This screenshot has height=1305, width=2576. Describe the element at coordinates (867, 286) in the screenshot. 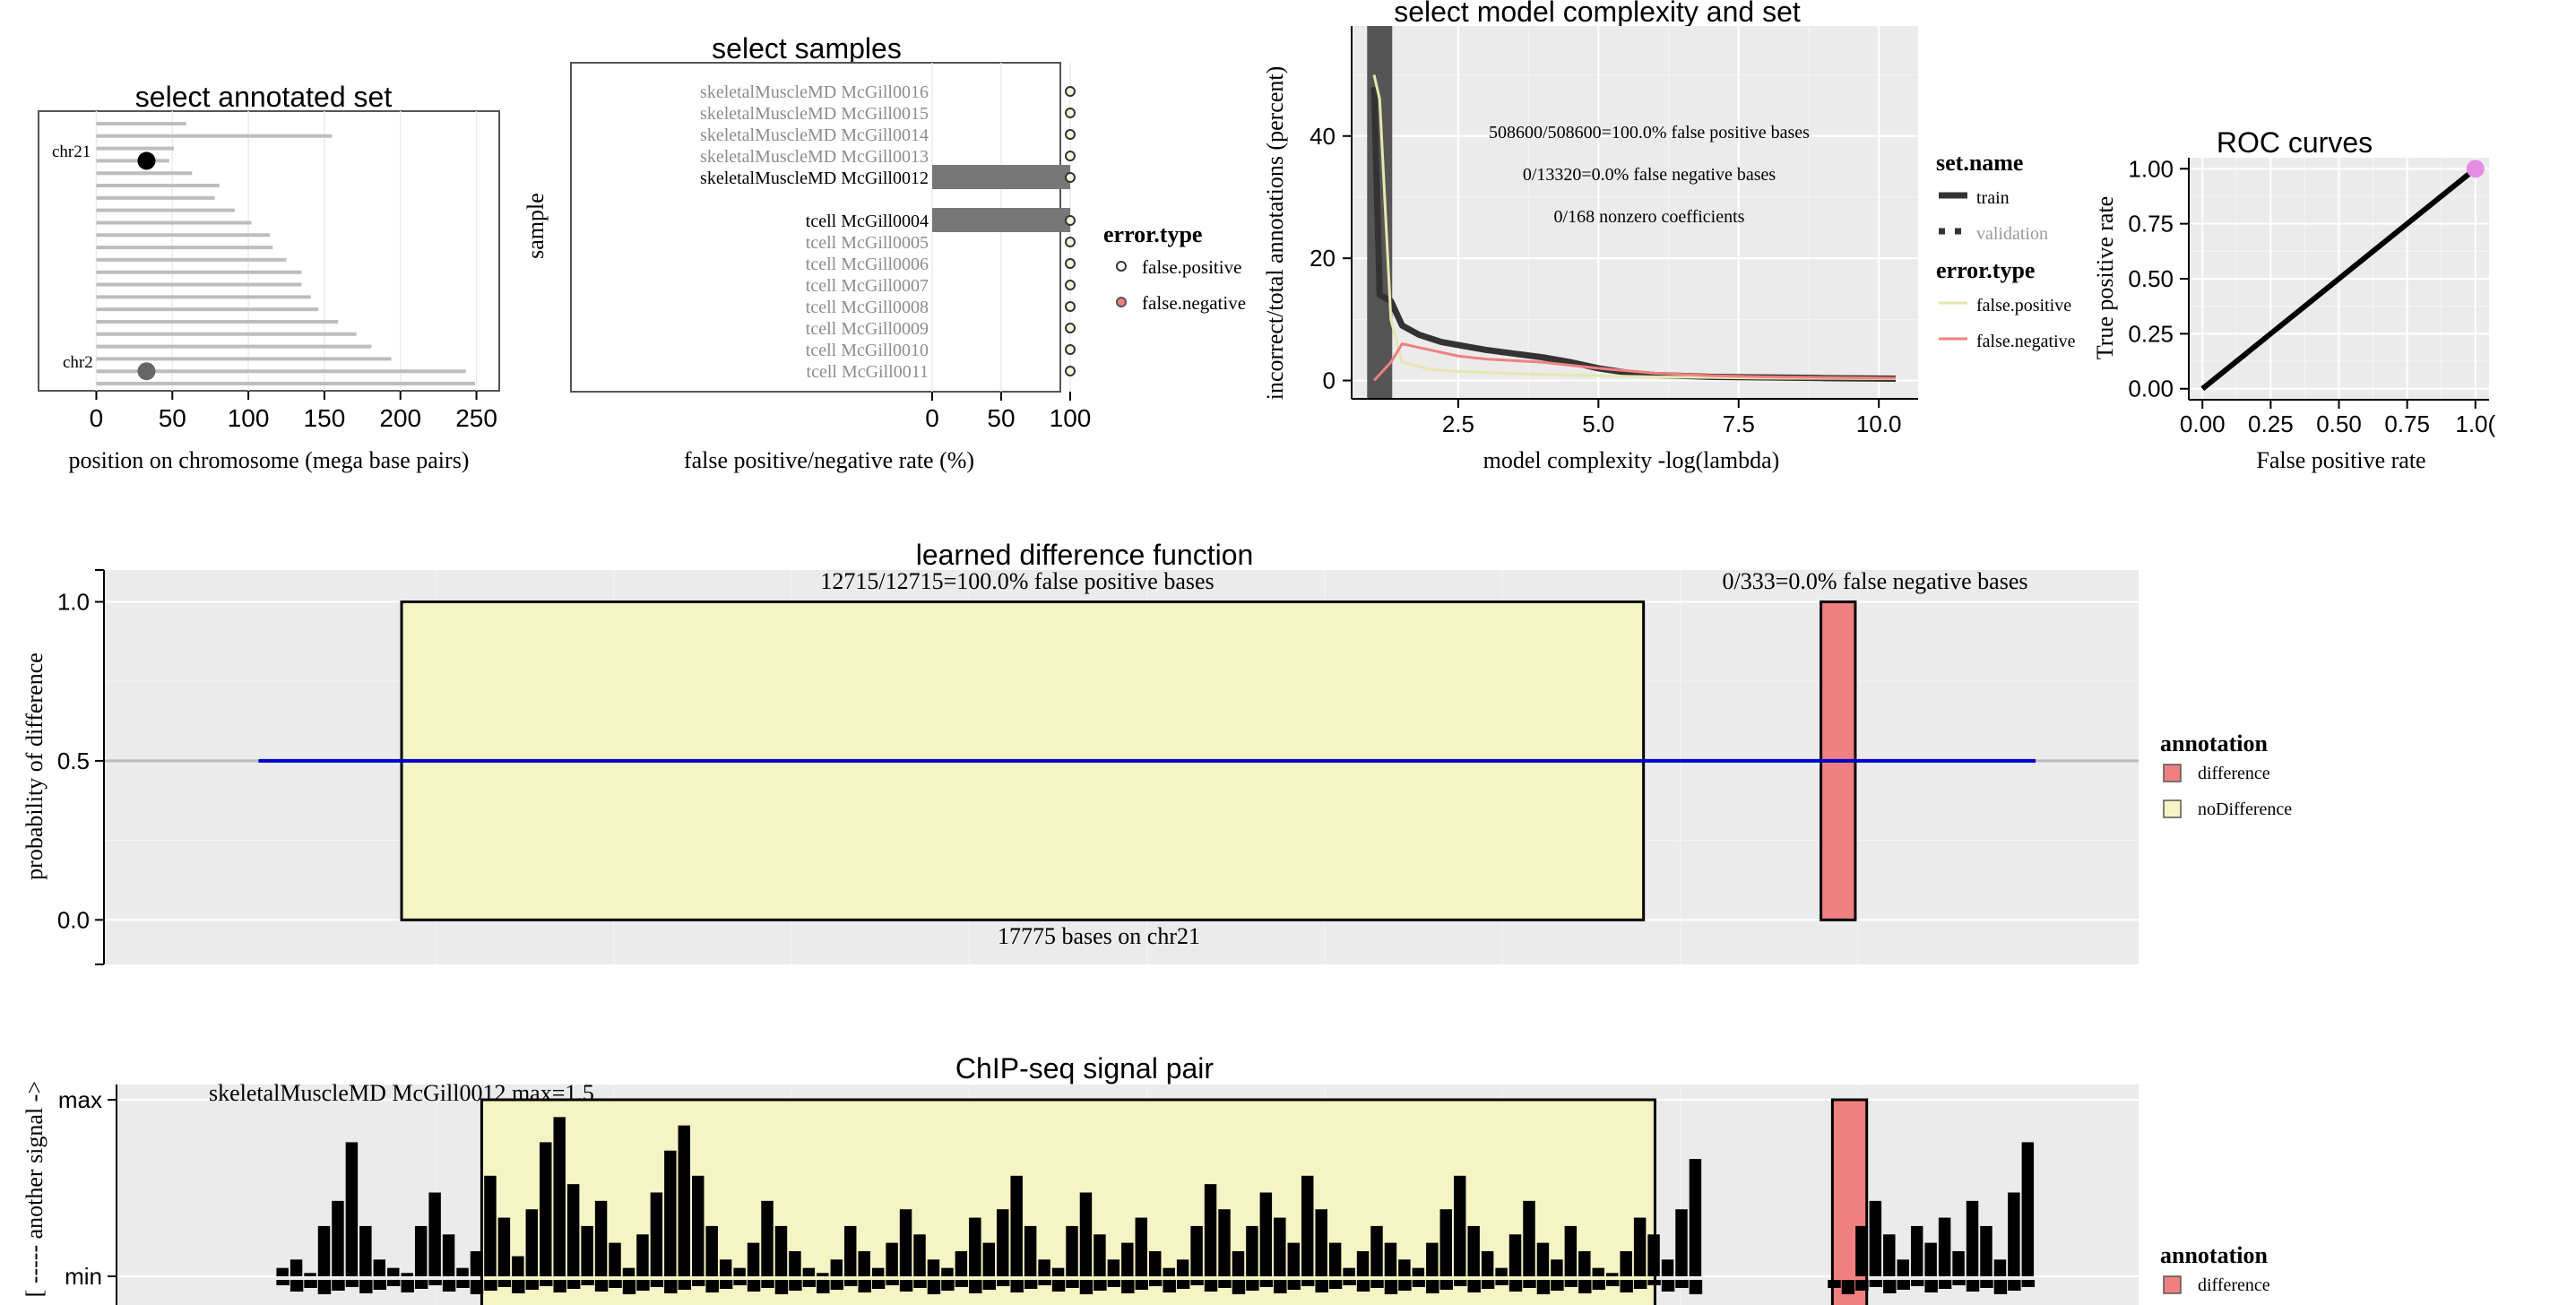

I see `sample-label: tcell McGill0007` at that location.